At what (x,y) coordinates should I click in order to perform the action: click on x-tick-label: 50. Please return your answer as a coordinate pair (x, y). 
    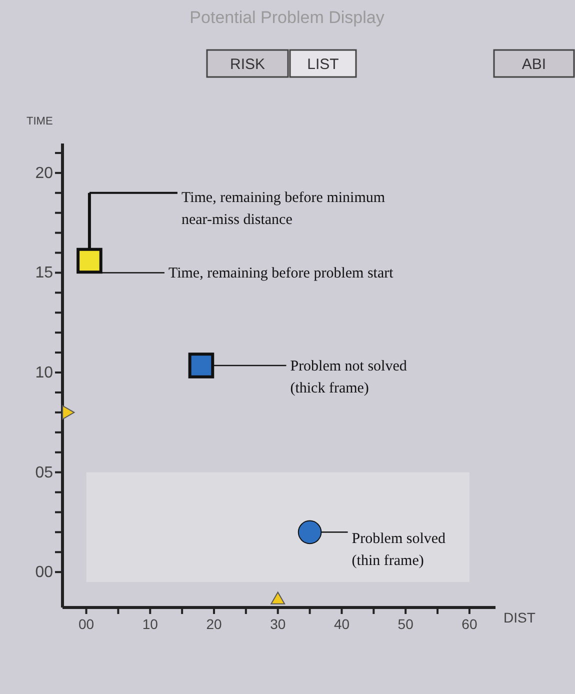
    Looking at the image, I should click on (406, 624).